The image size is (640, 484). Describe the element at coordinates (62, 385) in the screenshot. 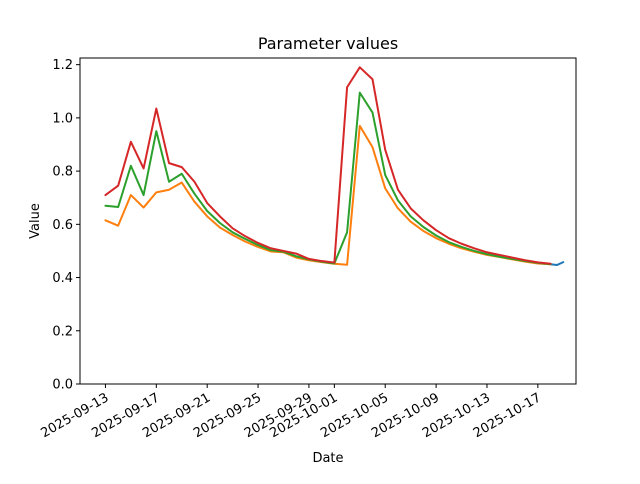

I see `y-tick-label: 0.0` at that location.